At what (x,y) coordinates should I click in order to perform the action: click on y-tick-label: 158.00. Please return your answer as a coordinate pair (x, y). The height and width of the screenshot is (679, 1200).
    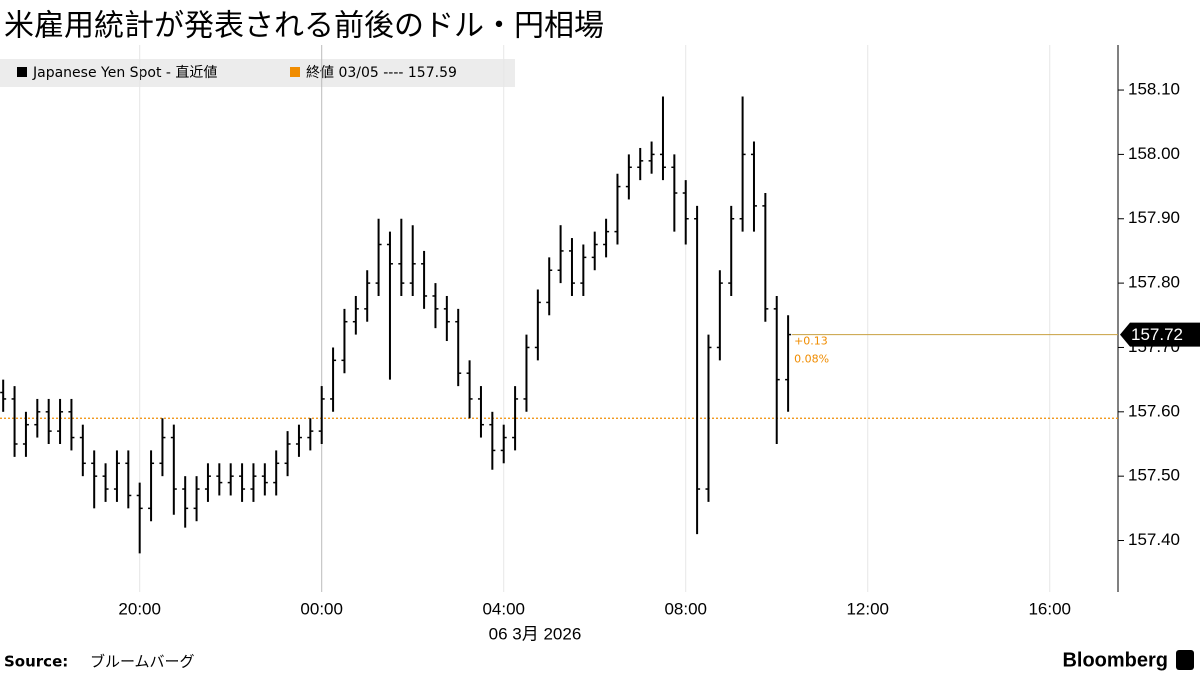
    Looking at the image, I should click on (1154, 153).